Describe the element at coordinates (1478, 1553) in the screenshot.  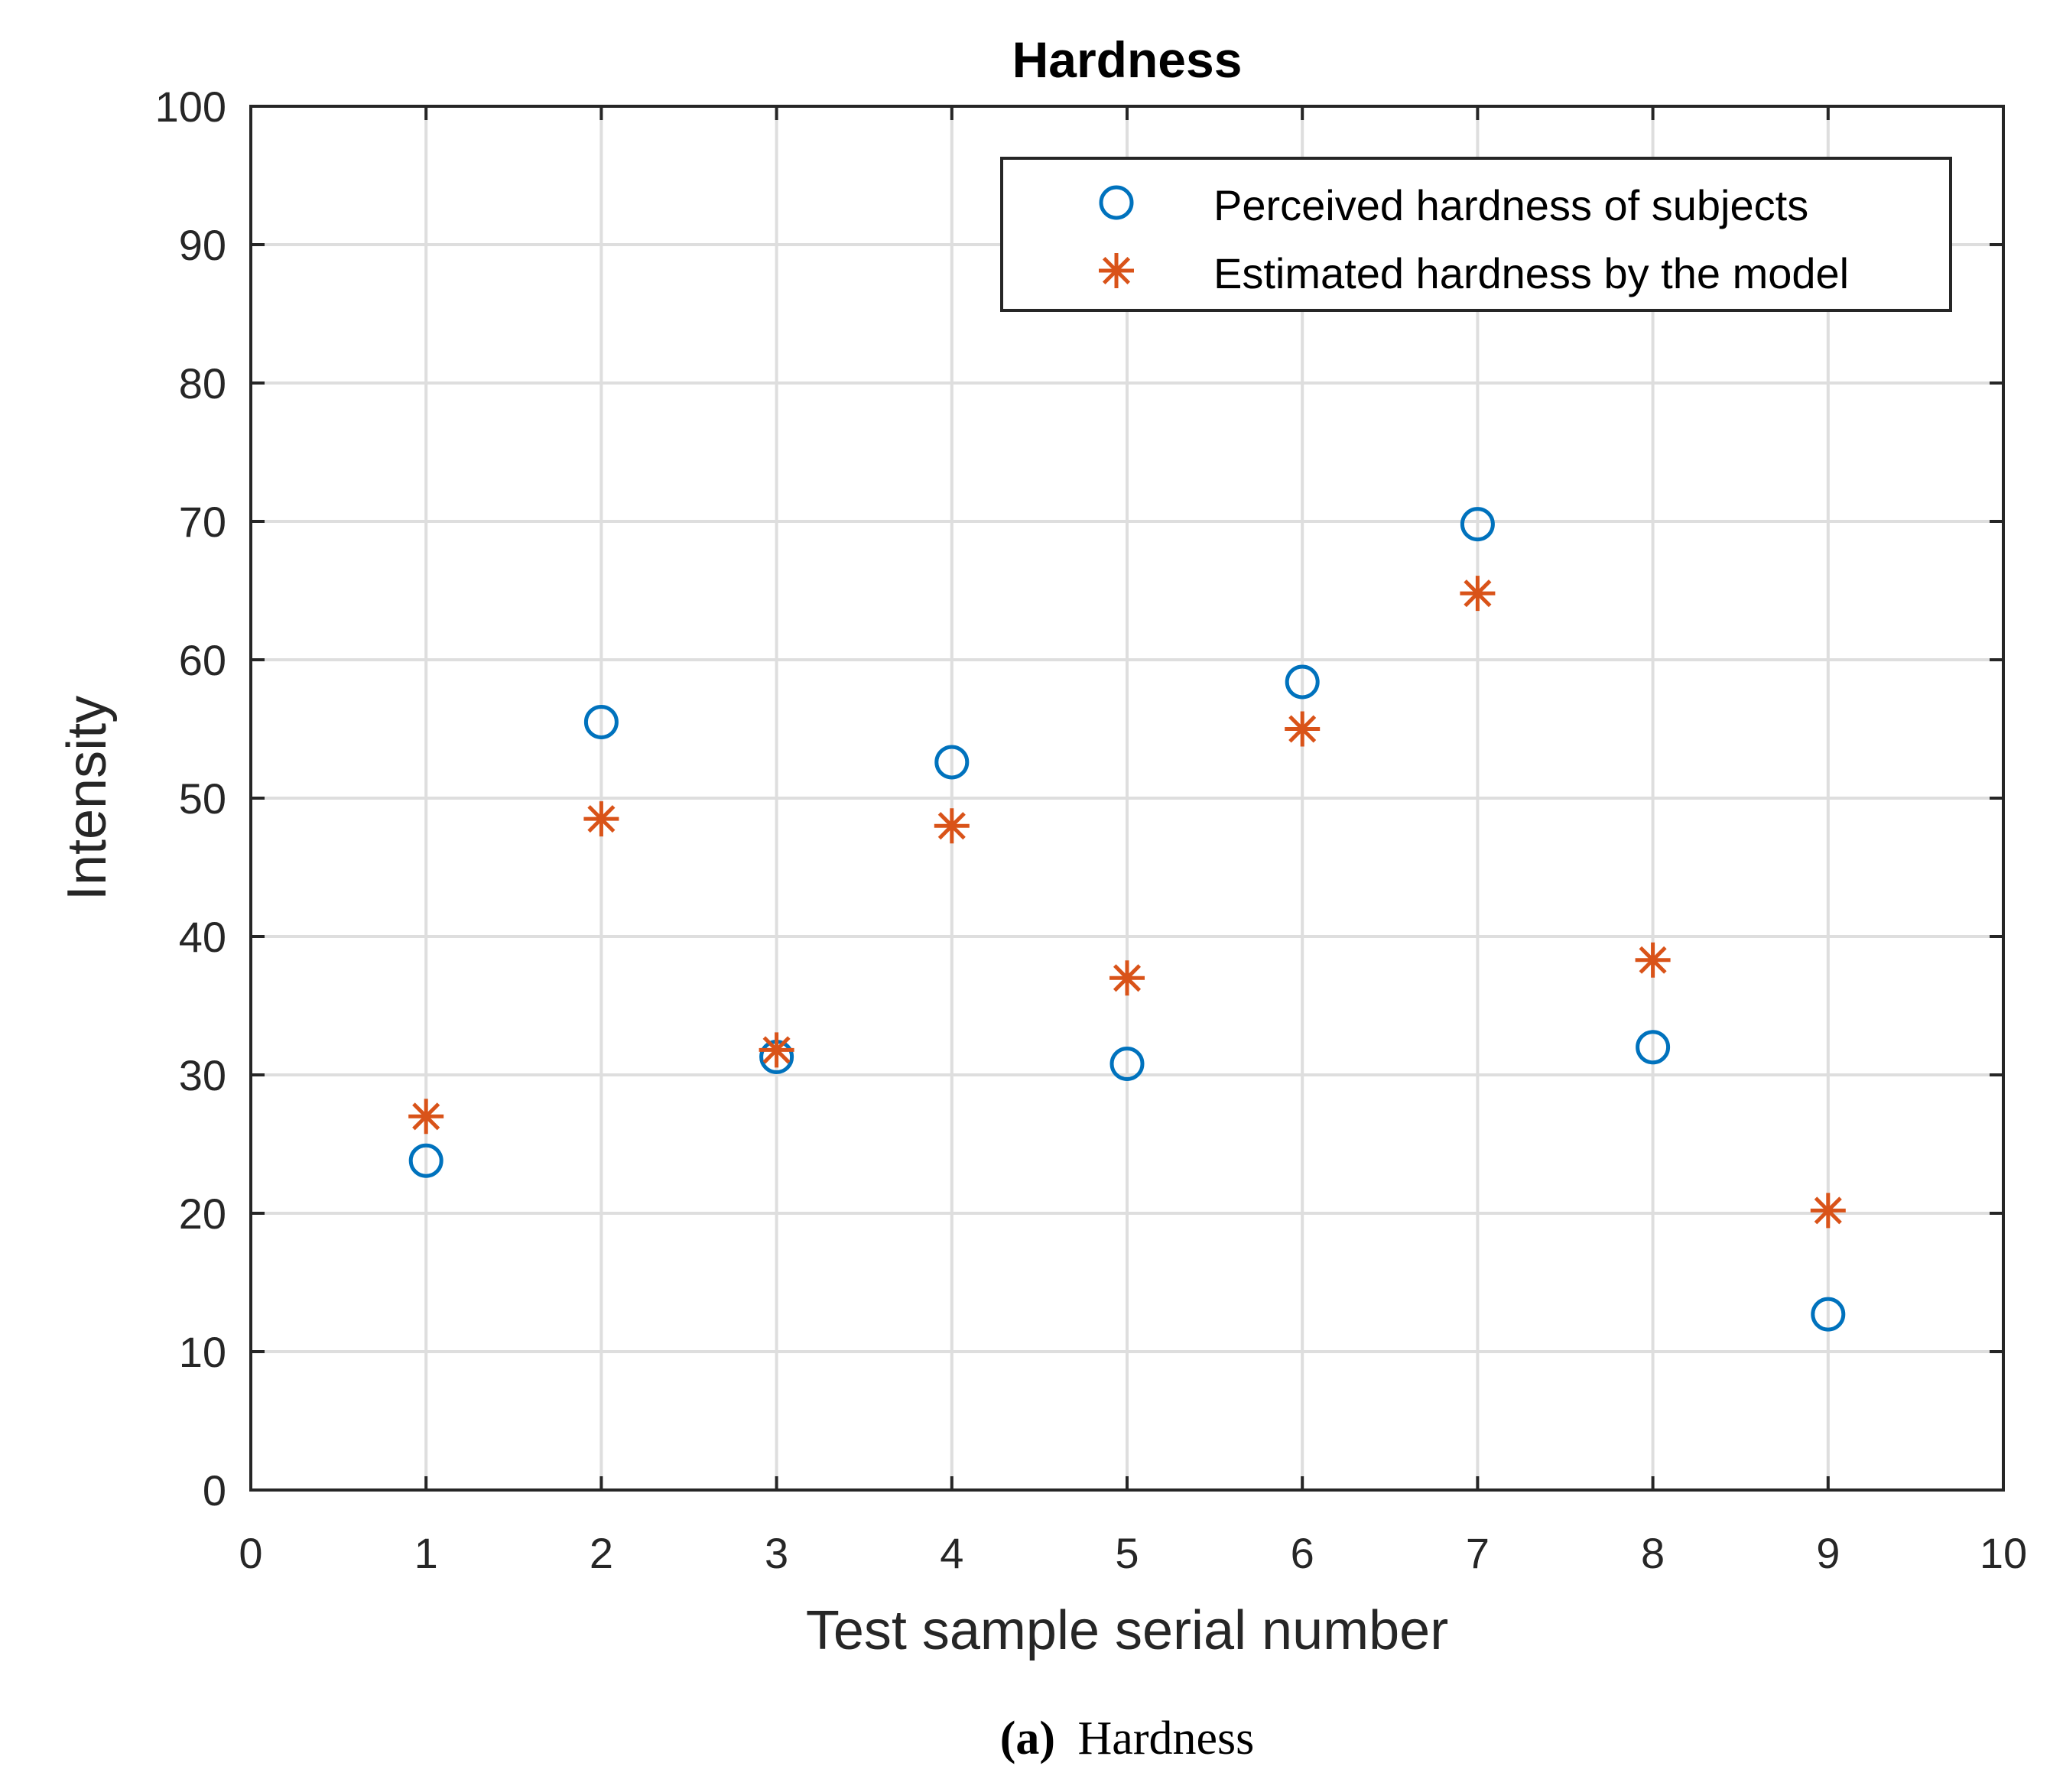
I see `x-tick-label: 7` at that location.